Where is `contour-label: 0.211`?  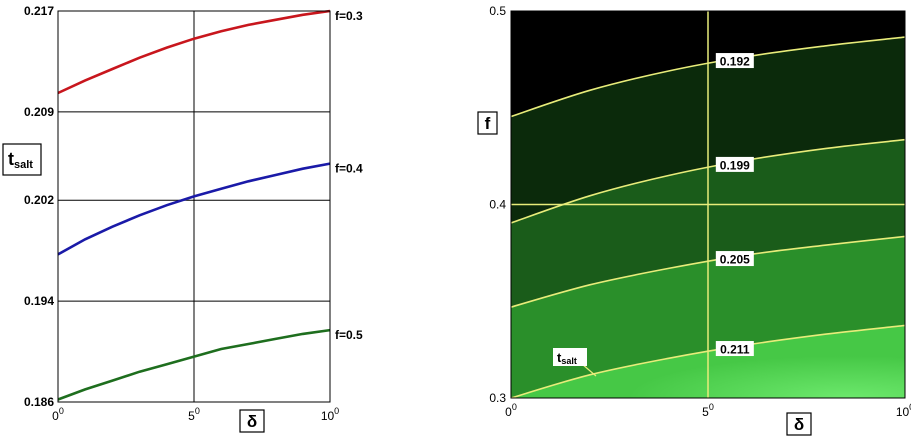 contour-label: 0.211 is located at coordinates (735, 350).